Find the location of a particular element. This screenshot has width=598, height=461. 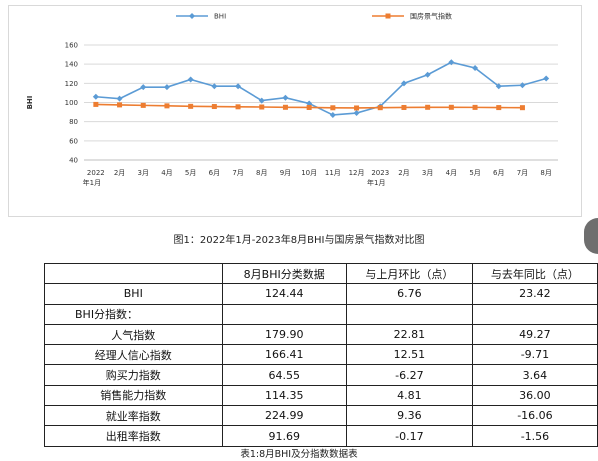

table-cell: 23.42 is located at coordinates (534, 294).